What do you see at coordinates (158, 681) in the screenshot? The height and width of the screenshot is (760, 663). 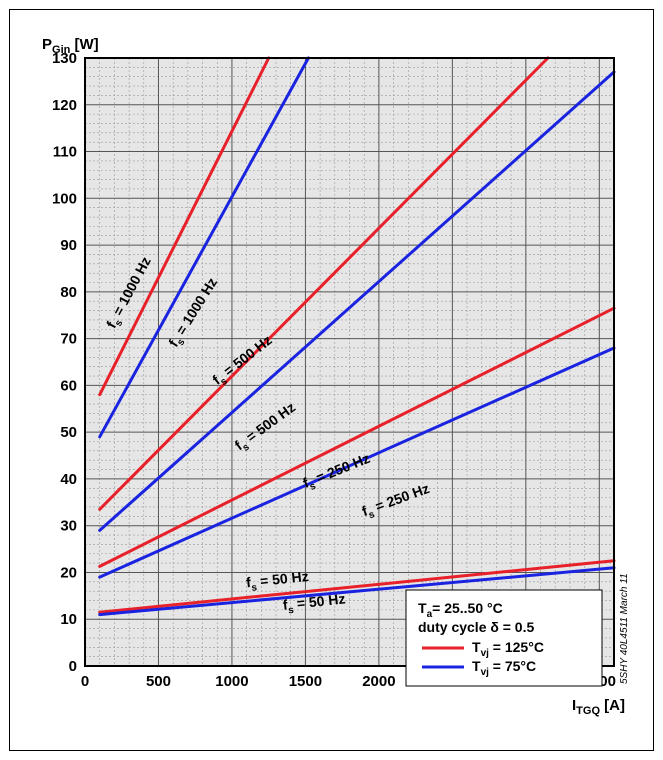 I see `x-tick-label: 500` at bounding box center [158, 681].